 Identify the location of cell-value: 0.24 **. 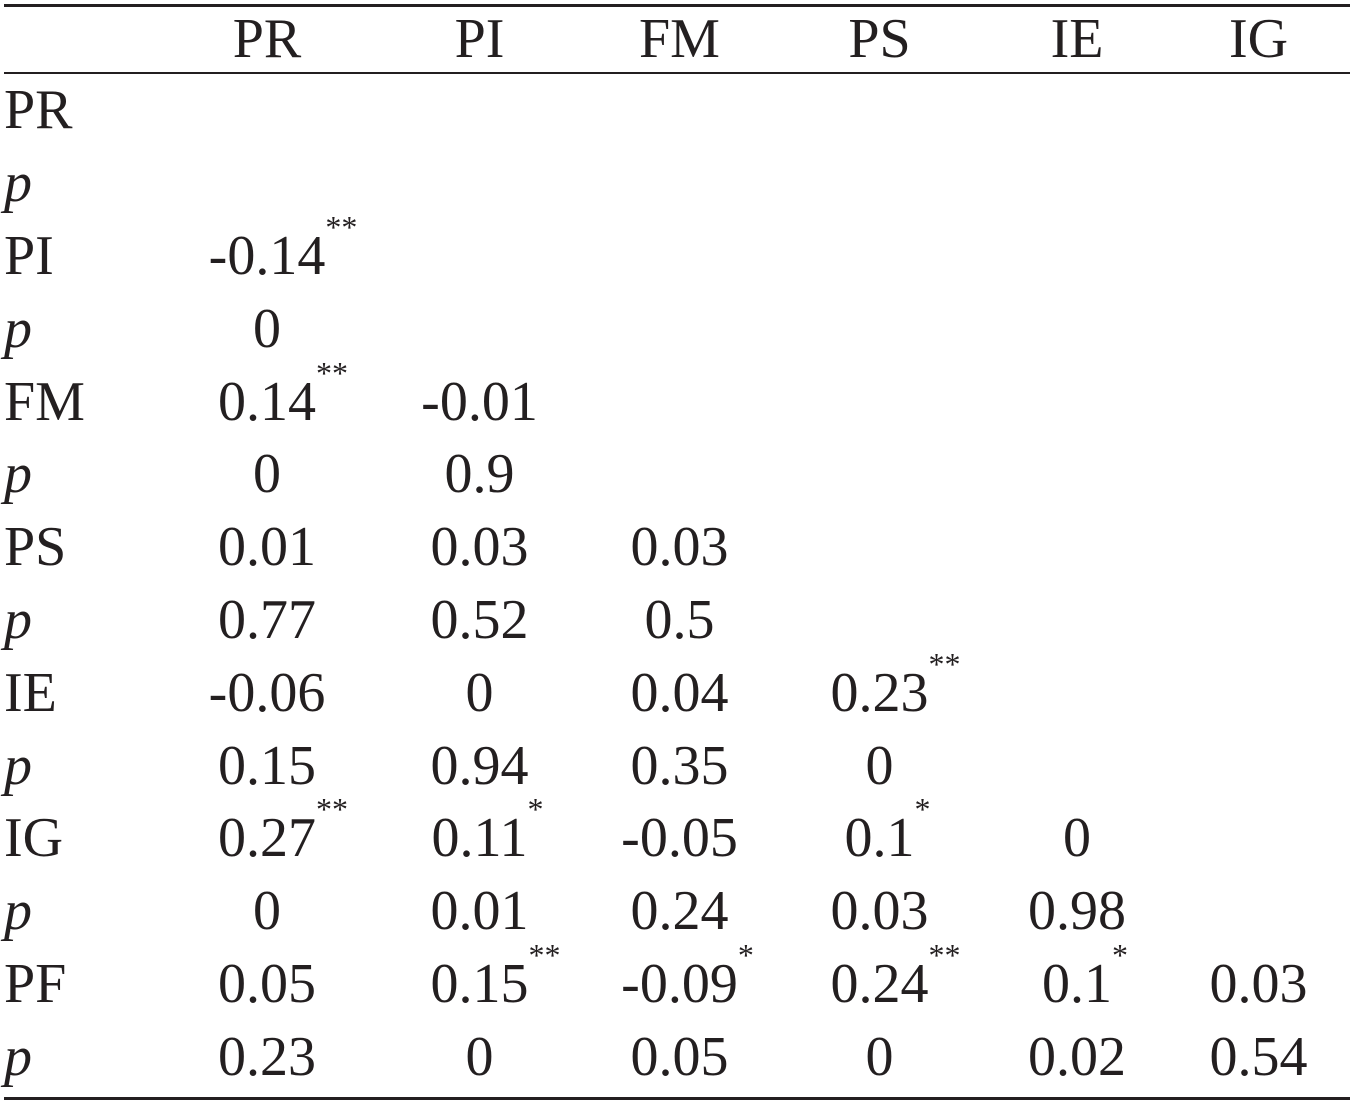
(895, 977).